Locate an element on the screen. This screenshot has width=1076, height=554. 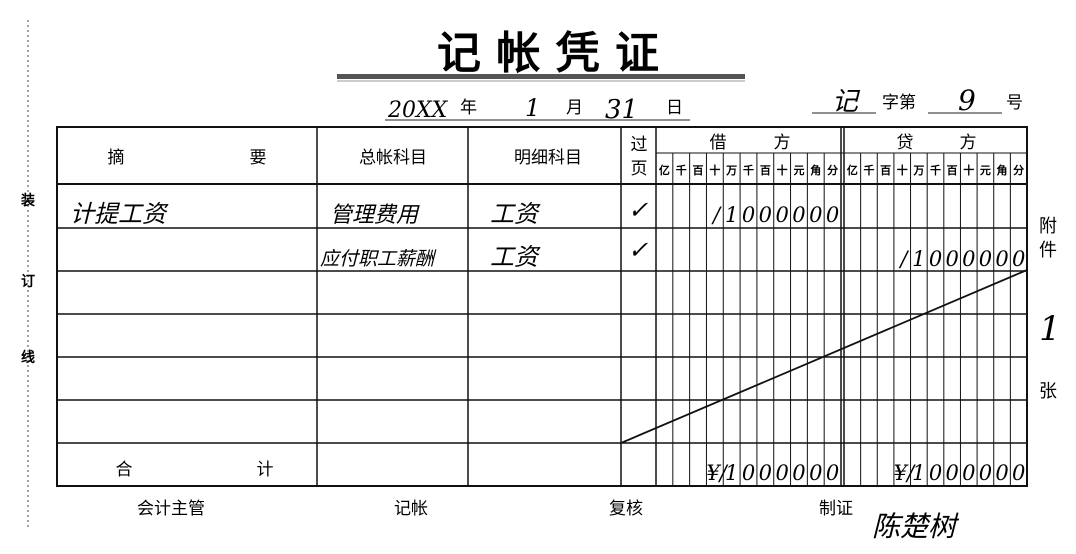
attachments-unit: 张 is located at coordinates (1048, 391).